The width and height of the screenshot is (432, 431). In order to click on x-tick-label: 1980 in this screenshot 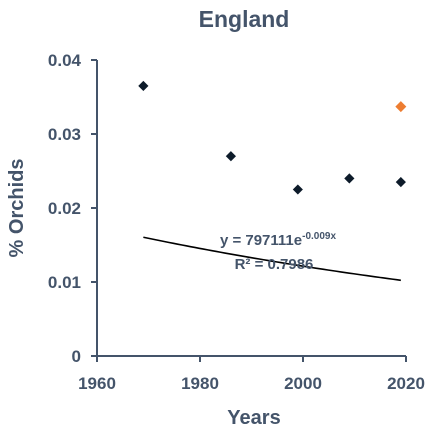, I will do `click(200, 383)`.